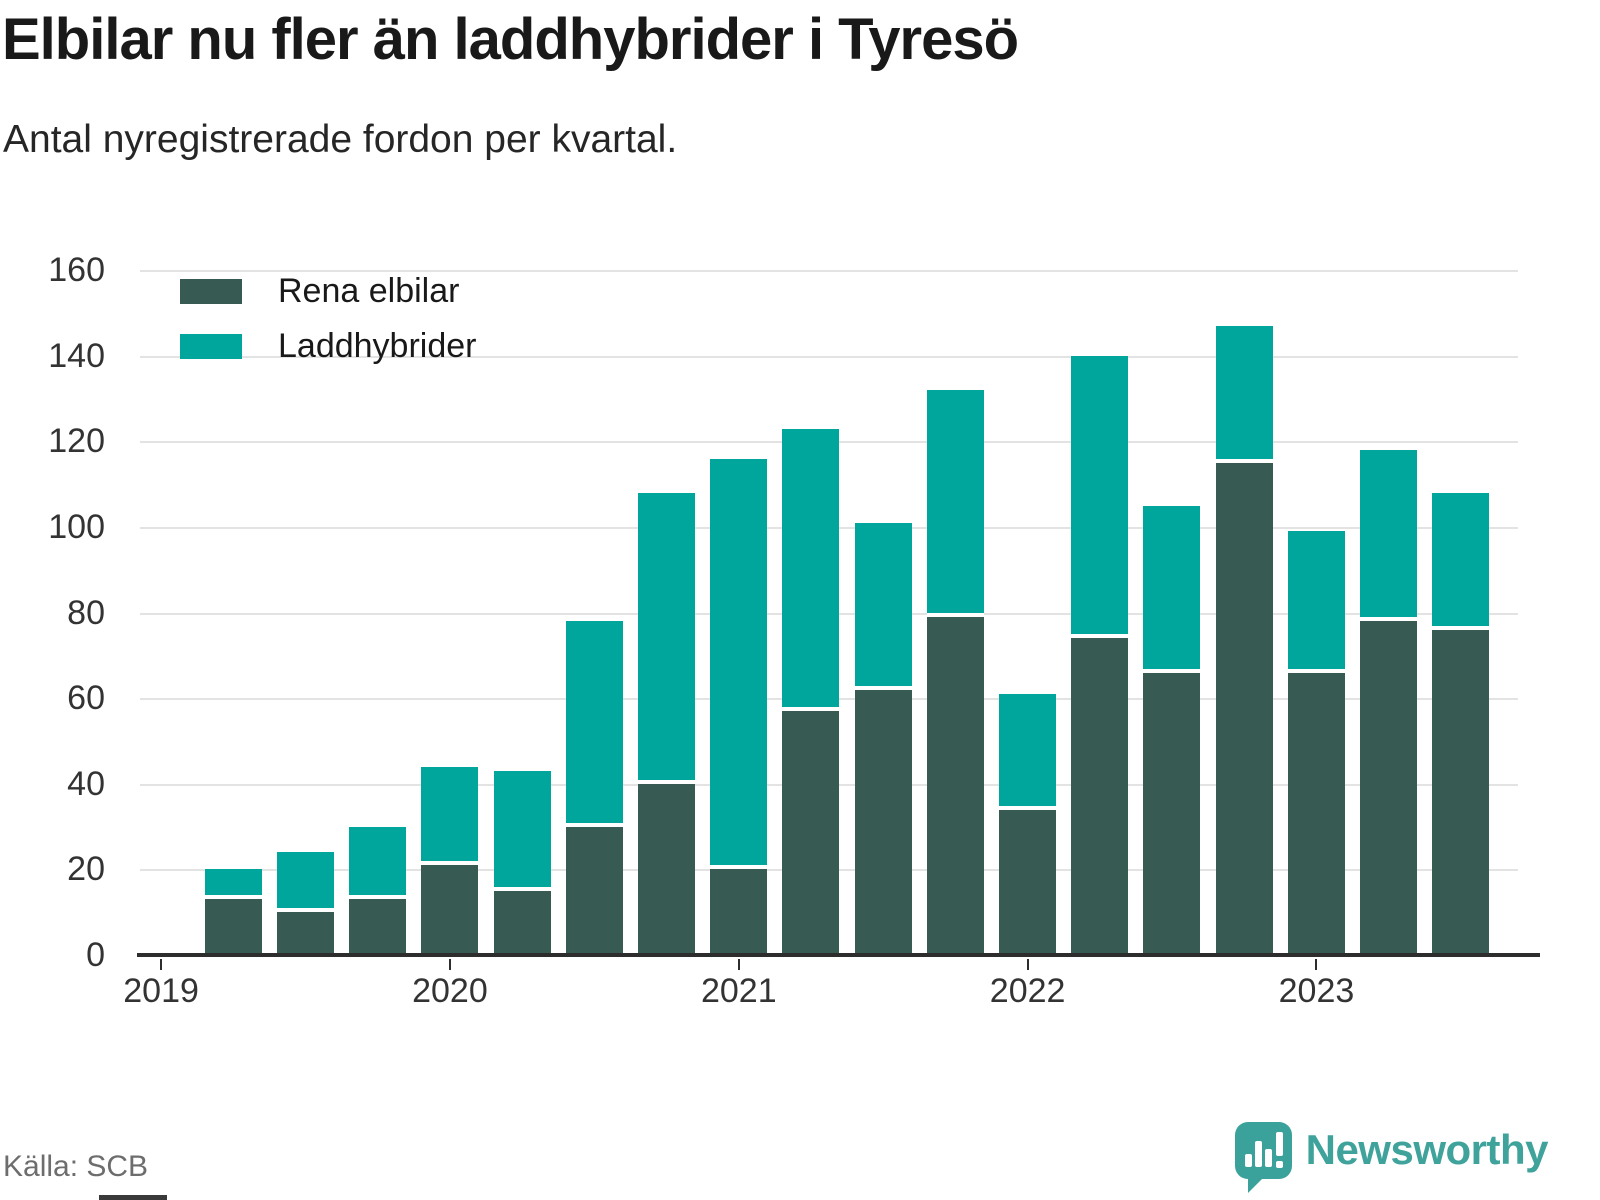  Describe the element at coordinates (76, 527) in the screenshot. I see `y-tick-label-100: 100` at that location.